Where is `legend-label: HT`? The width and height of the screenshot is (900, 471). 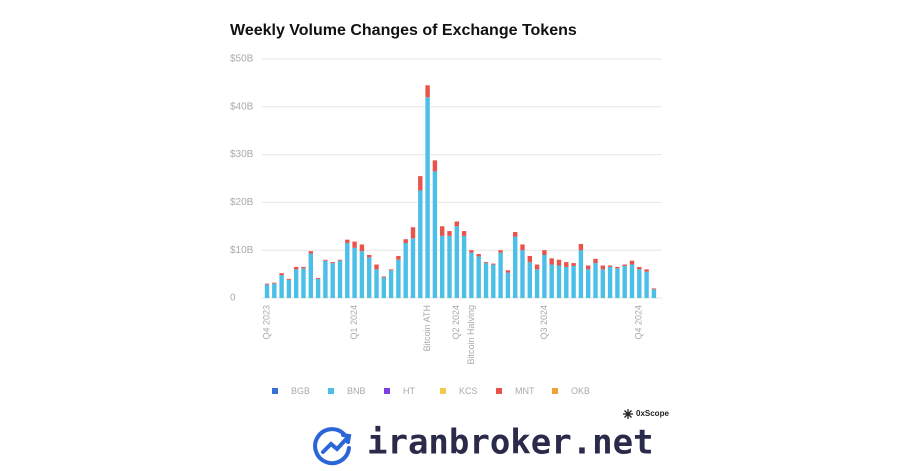 legend-label: HT is located at coordinates (409, 391).